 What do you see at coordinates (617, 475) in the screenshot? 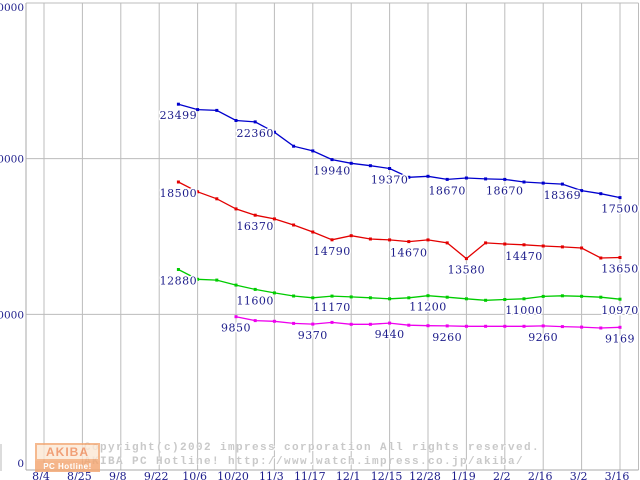
I see `x-tick-label: 3/16` at bounding box center [617, 475].